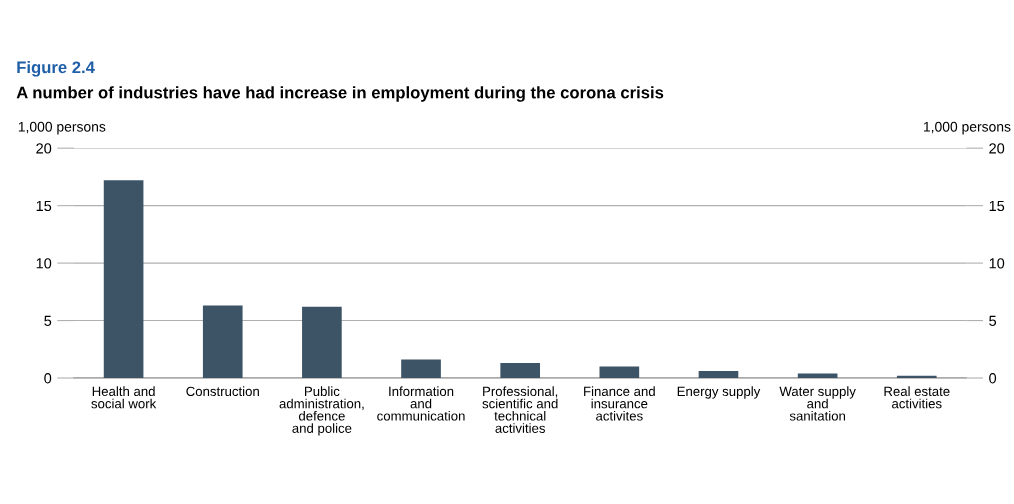 This screenshot has height=504, width=1014. I want to click on x-tick-label: Finance and insurance activites, so click(619, 403).